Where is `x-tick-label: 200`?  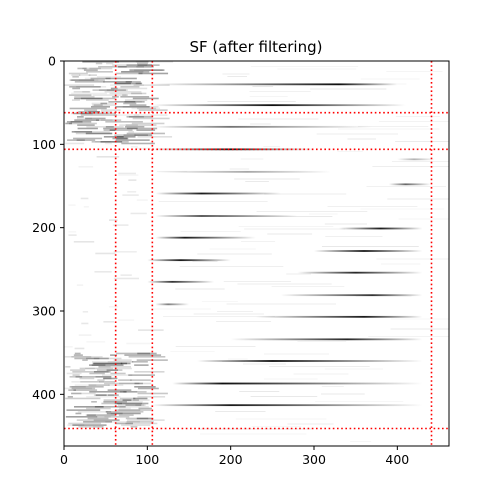
x-tick-label: 200 is located at coordinates (231, 459).